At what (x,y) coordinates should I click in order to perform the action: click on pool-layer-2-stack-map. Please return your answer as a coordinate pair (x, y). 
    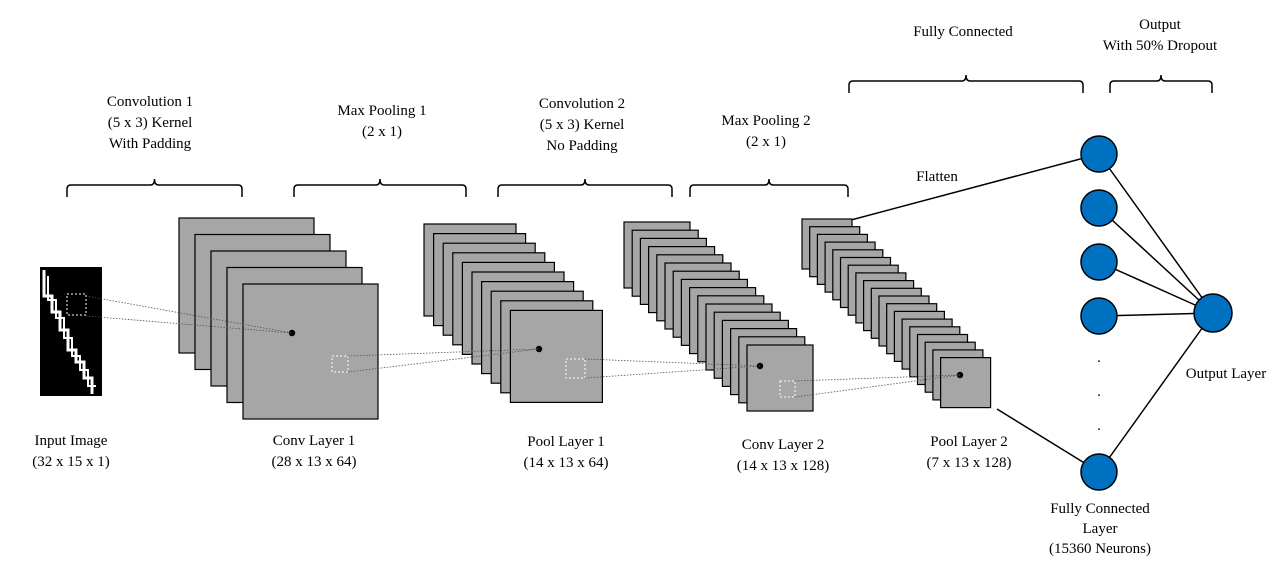
    Looking at the image, I should click on (965, 383).